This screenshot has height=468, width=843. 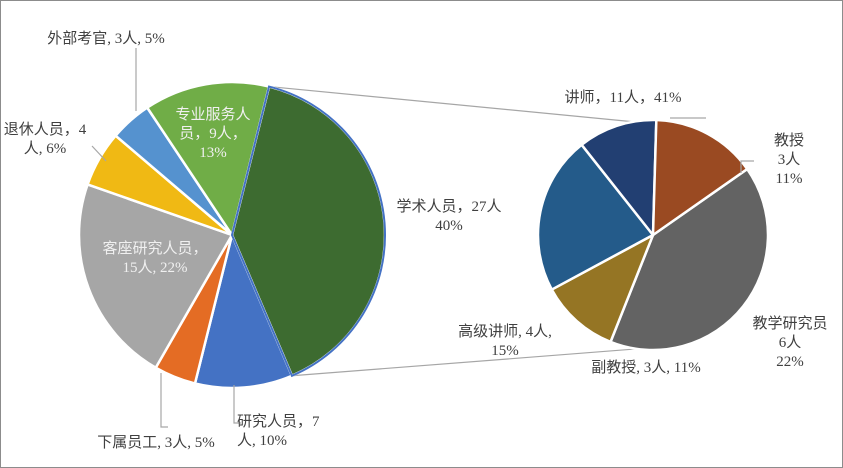 I want to click on main-label-2: 下属员工, 3人, 5%, so click(x=156, y=442).